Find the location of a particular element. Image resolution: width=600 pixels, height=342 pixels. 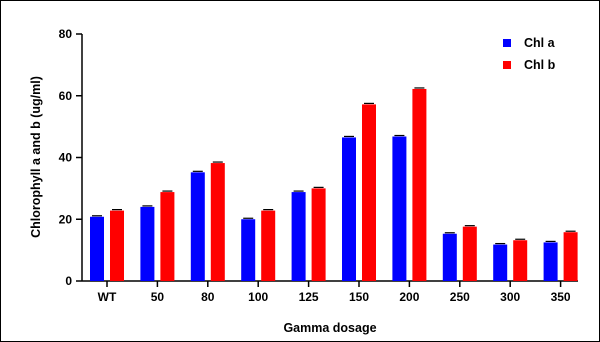

y-tick-label: 20 is located at coordinates (66, 219).